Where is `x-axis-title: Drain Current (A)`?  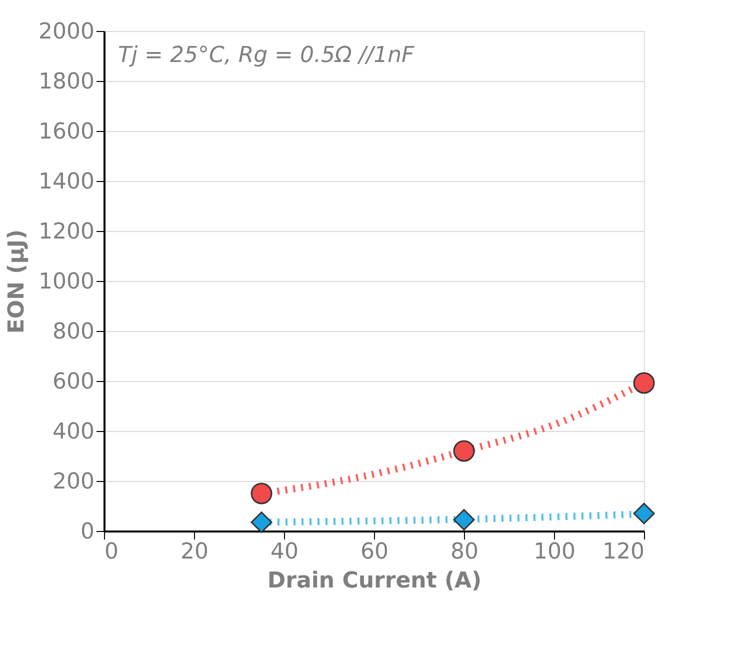 x-axis-title: Drain Current (A) is located at coordinates (374, 581).